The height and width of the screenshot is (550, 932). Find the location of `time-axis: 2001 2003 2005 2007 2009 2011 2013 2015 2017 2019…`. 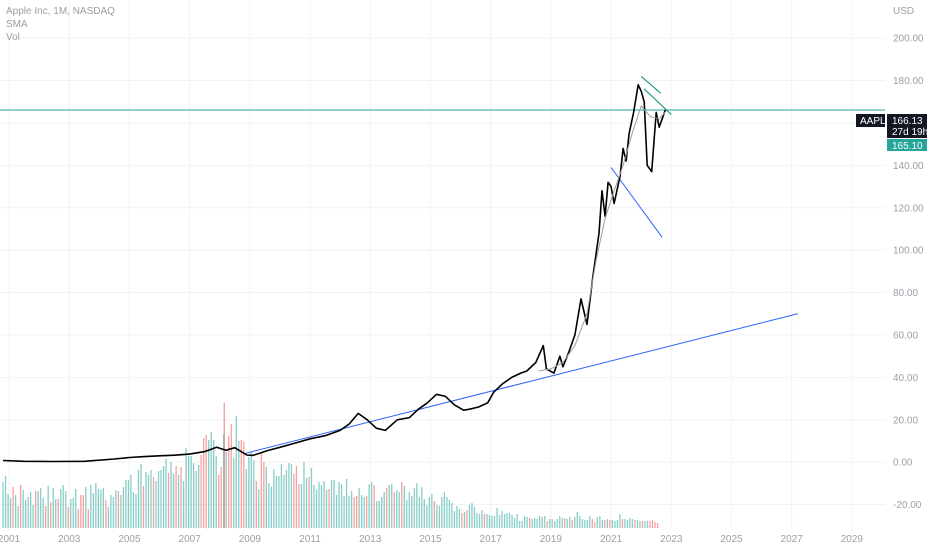

time-axis: 2001 2003 2005 2007 2009 2011 2013 2015 2017 2019… is located at coordinates (431, 539).